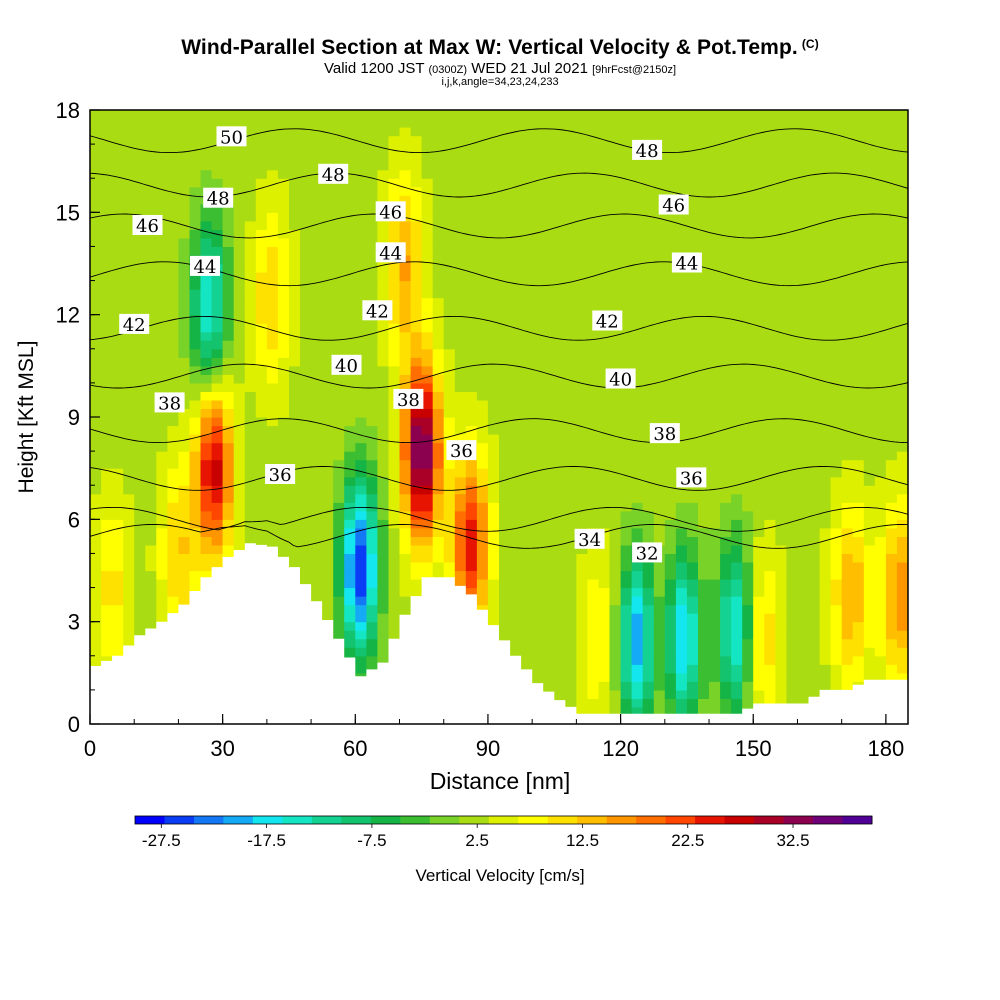  Describe the element at coordinates (500, 82) in the screenshot. I see `chart-params: i,j,k,angle=34,23,24,233` at that location.